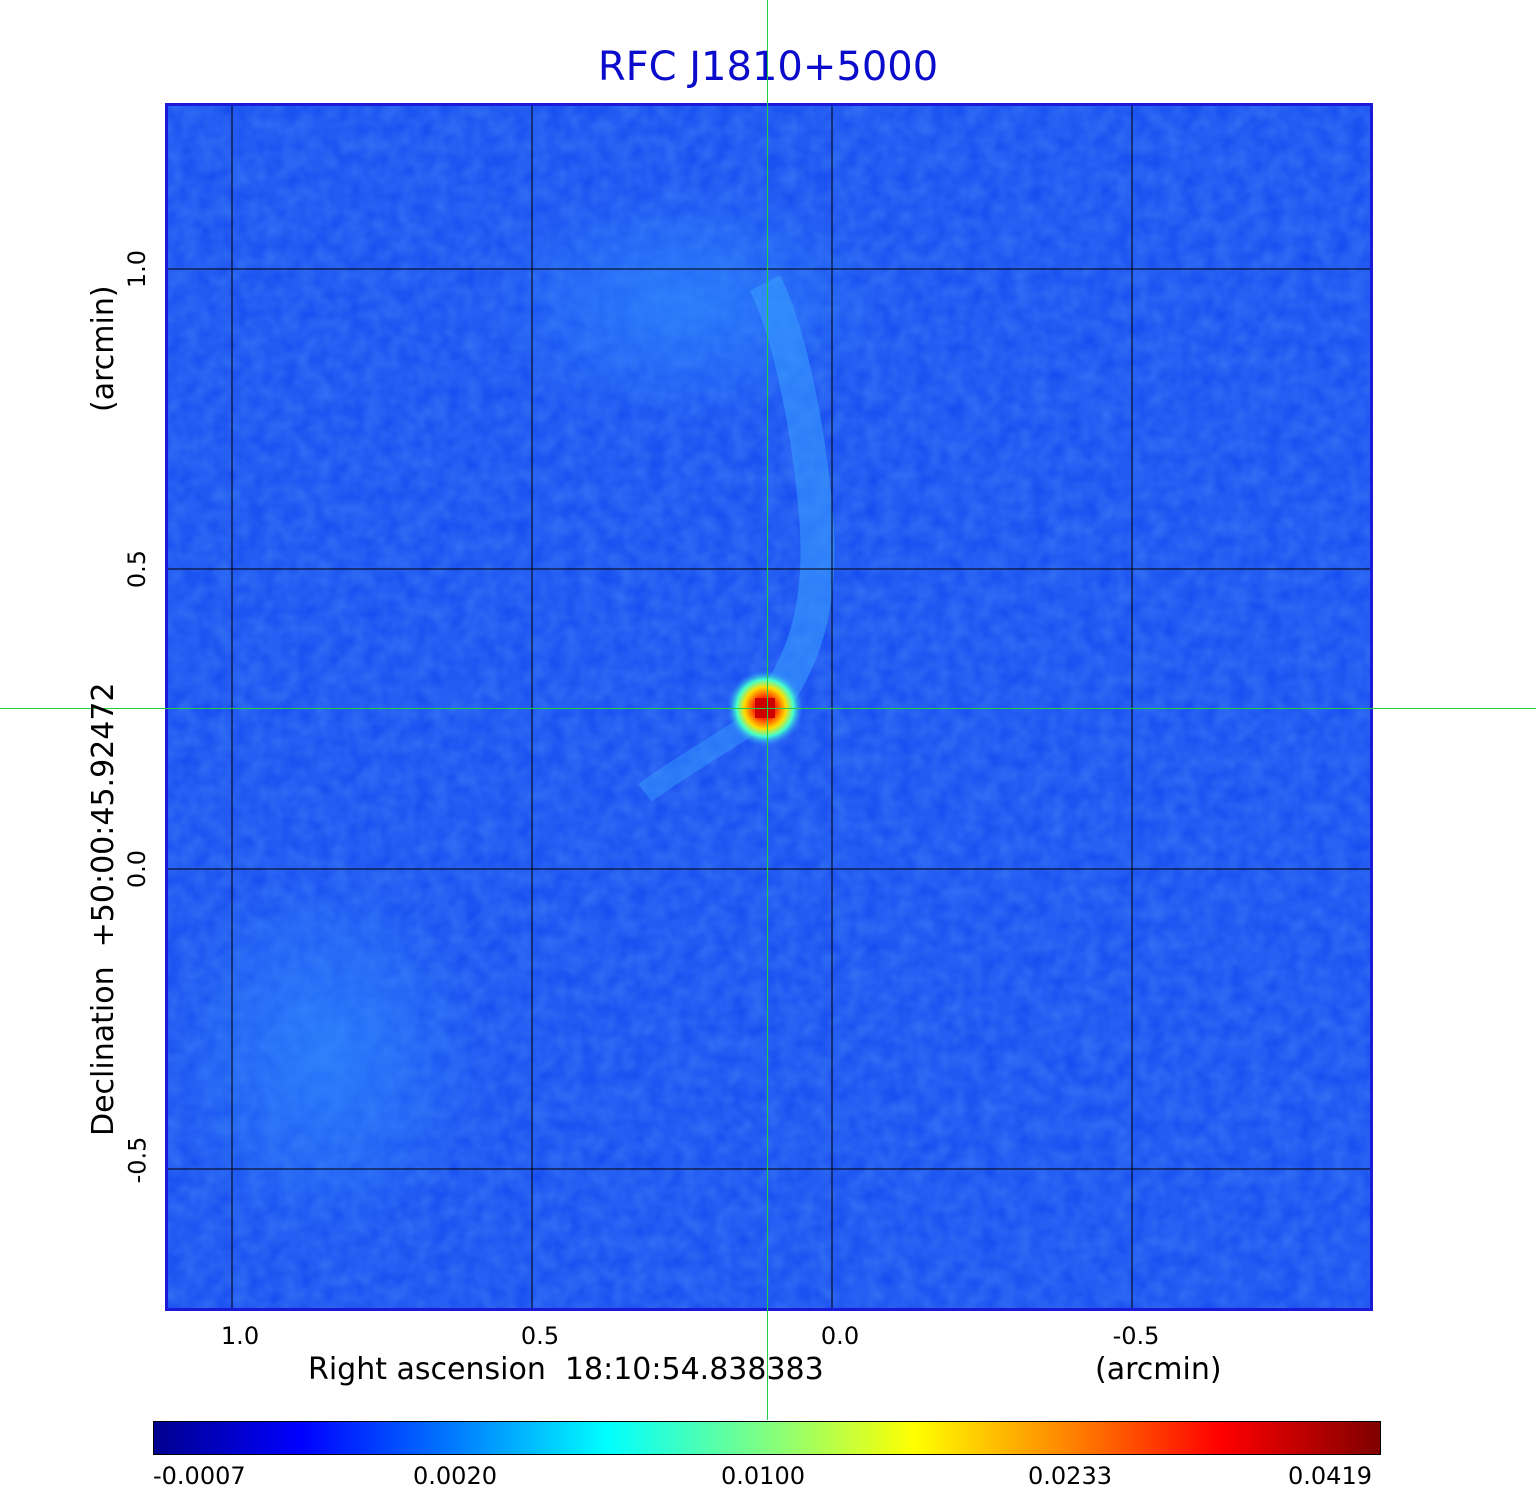 This screenshot has height=1511, width=1536. I want to click on x-tick-label: 1.0, so click(240, 1336).